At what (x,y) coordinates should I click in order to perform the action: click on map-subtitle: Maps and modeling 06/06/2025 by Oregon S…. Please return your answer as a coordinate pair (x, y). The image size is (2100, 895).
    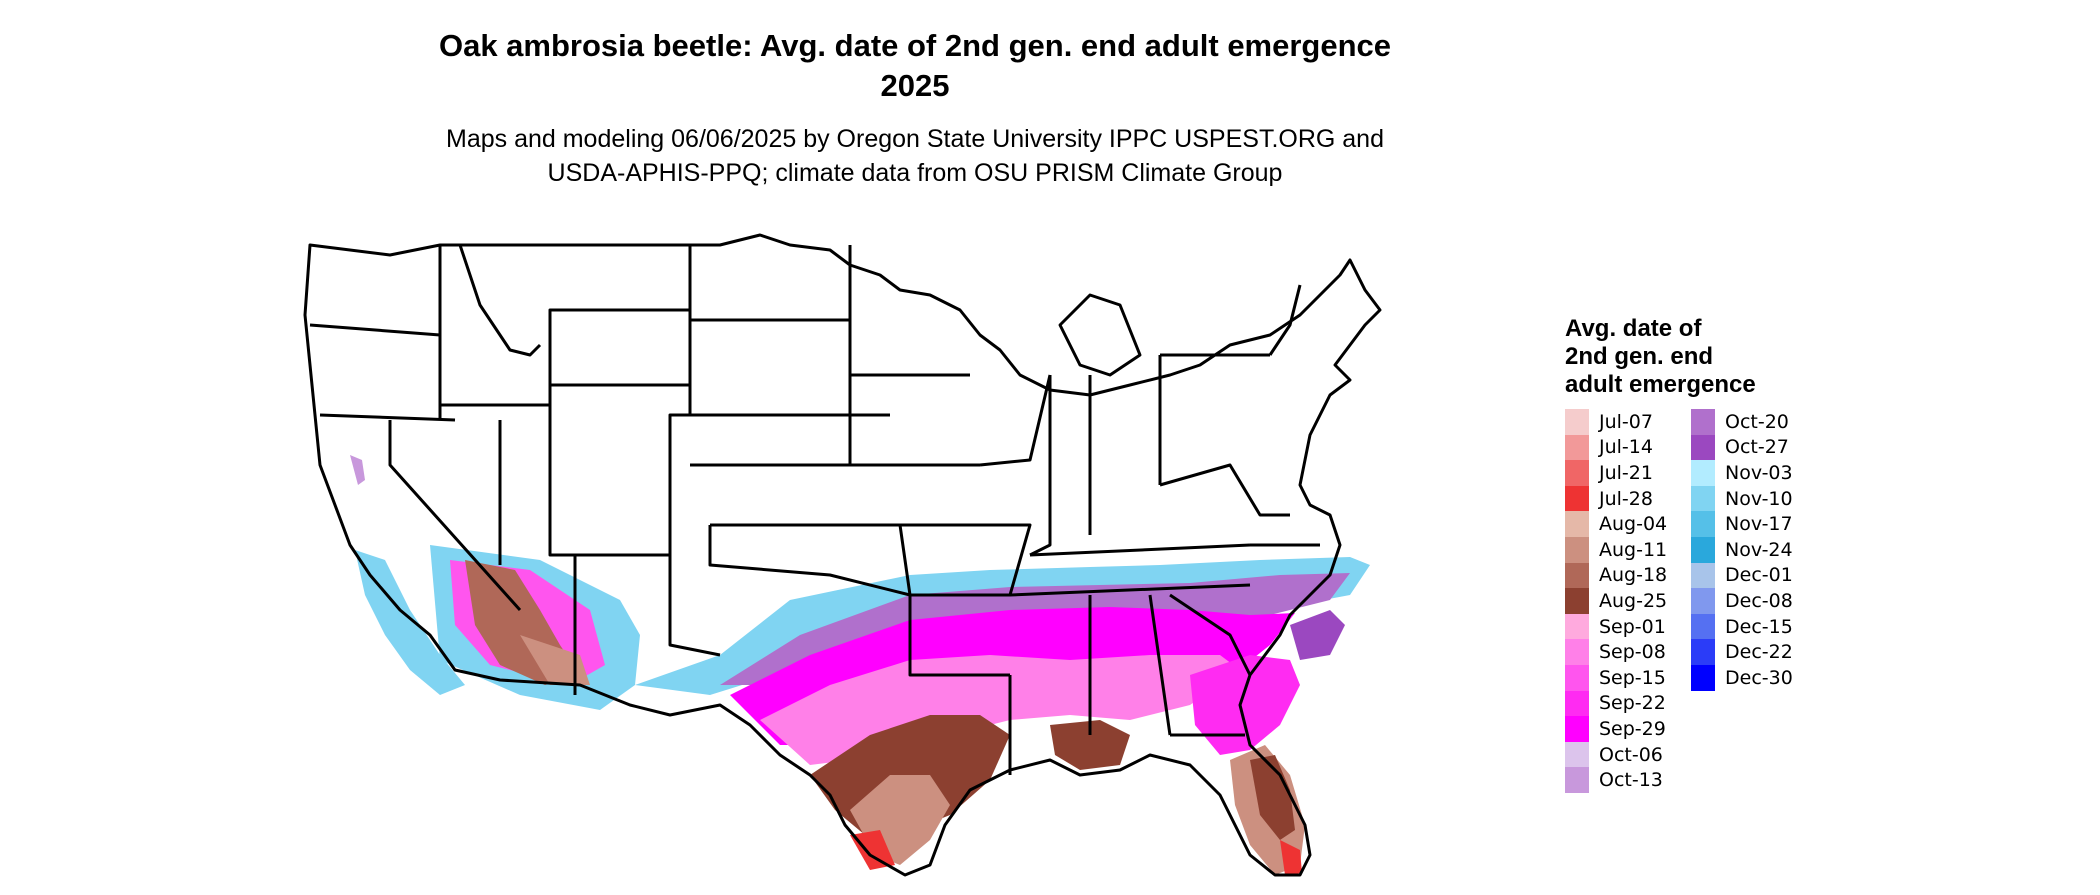
    Looking at the image, I should click on (915, 156).